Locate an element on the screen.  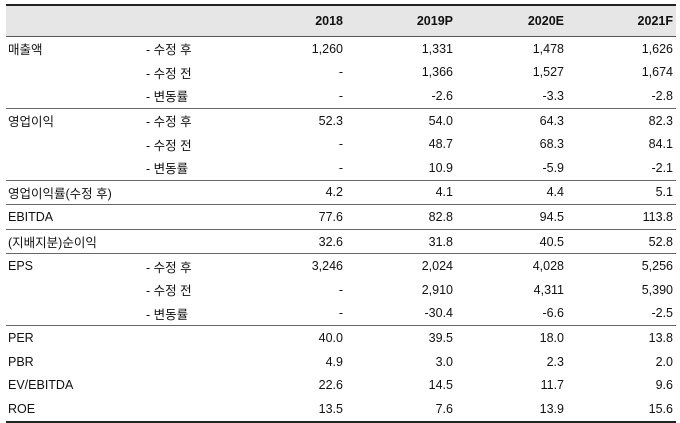
value-2020e: 18.0 is located at coordinates (551, 337).